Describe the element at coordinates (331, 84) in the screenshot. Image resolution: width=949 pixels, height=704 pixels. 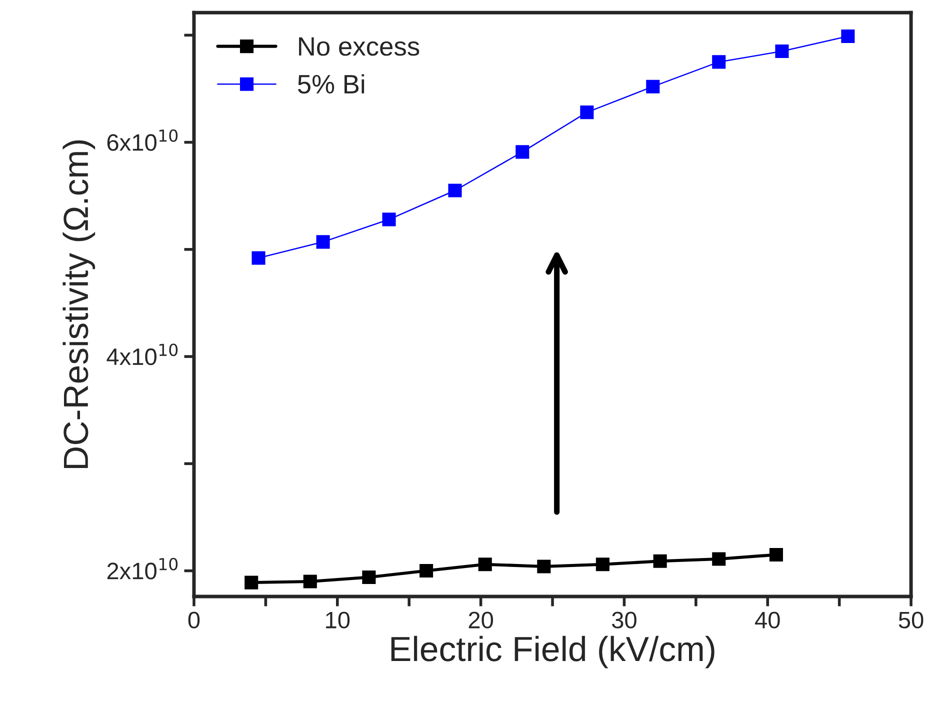
I see `legend-label: 5% Bi` at that location.